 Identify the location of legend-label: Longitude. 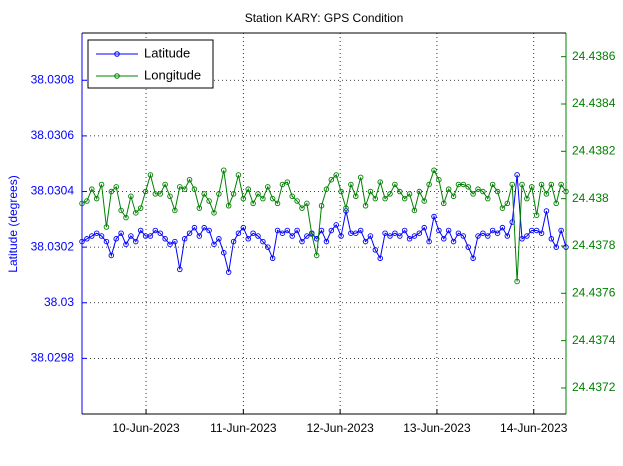
(172, 74).